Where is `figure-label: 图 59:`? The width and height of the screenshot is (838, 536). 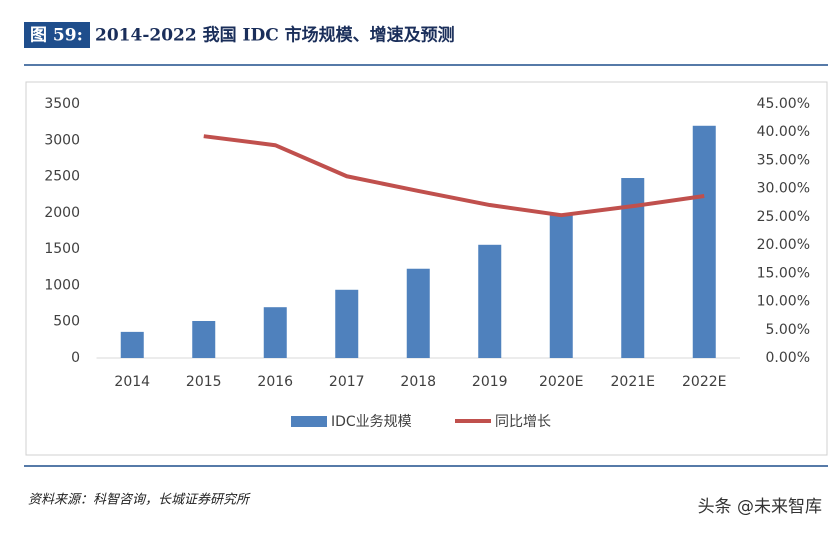
figure-label: 图 59: is located at coordinates (56, 36).